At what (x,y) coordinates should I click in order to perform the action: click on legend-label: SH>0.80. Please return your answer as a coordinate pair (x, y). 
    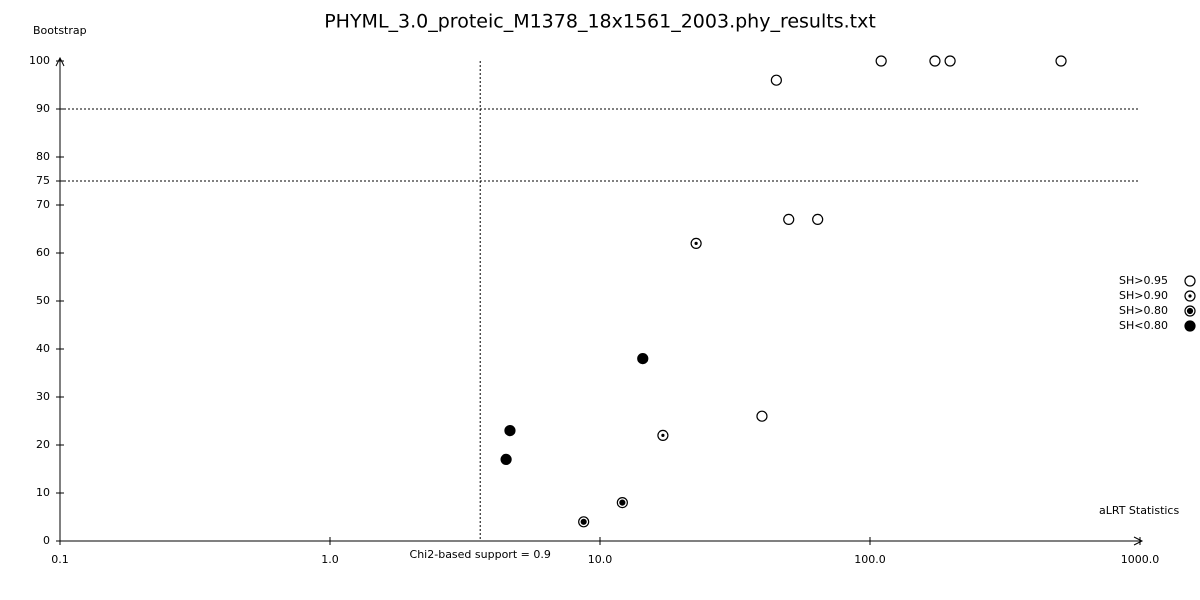
    Looking at the image, I should click on (1143, 310).